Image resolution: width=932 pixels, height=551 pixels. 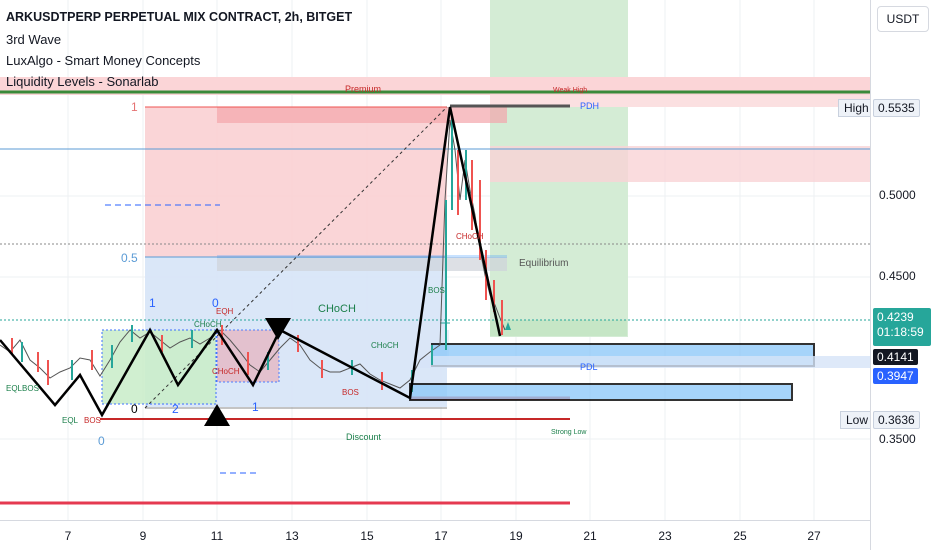 What do you see at coordinates (740, 536) in the screenshot?
I see `time-tick: 25` at bounding box center [740, 536].